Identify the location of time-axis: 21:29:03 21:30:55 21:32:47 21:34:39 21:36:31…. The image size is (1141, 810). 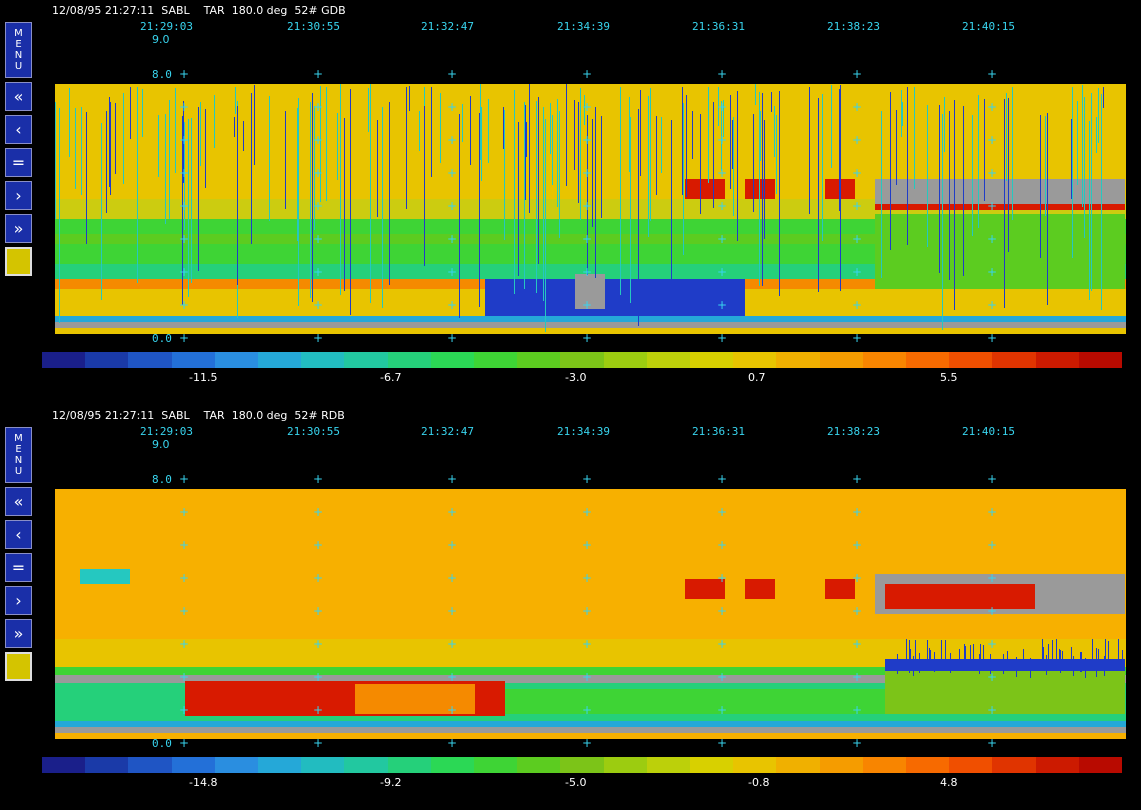
(570, 432).